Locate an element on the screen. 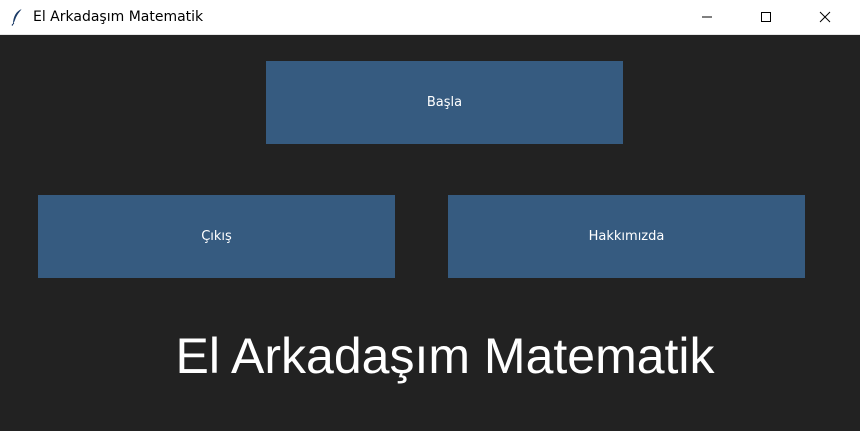 This screenshot has width=860, height=431. close-button is located at coordinates (825, 17).